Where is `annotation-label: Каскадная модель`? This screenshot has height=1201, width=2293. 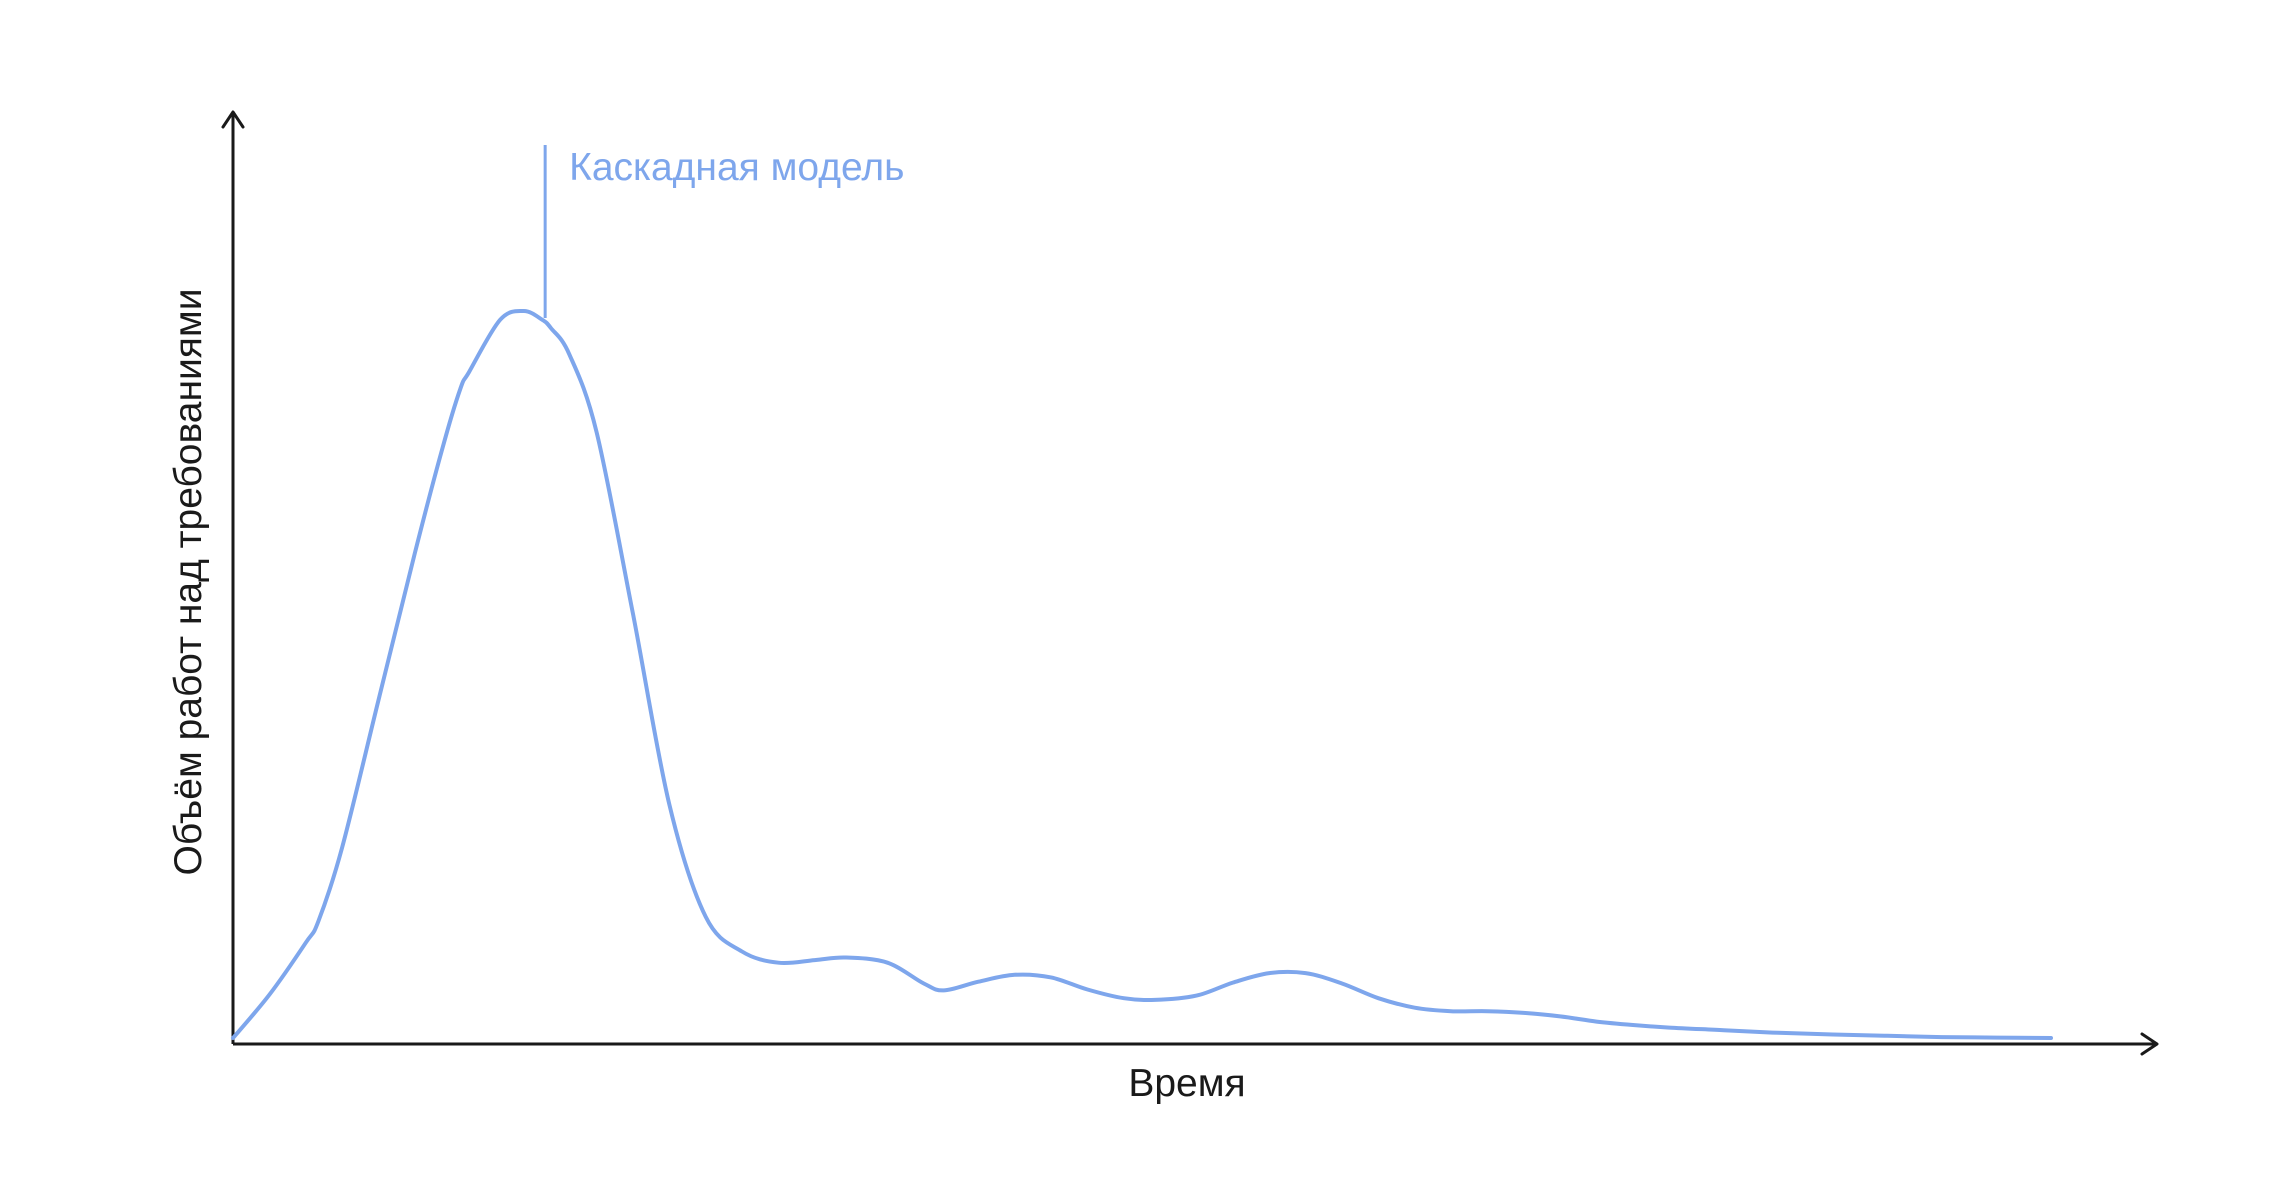 annotation-label: Каскадная модель is located at coordinates (736, 167).